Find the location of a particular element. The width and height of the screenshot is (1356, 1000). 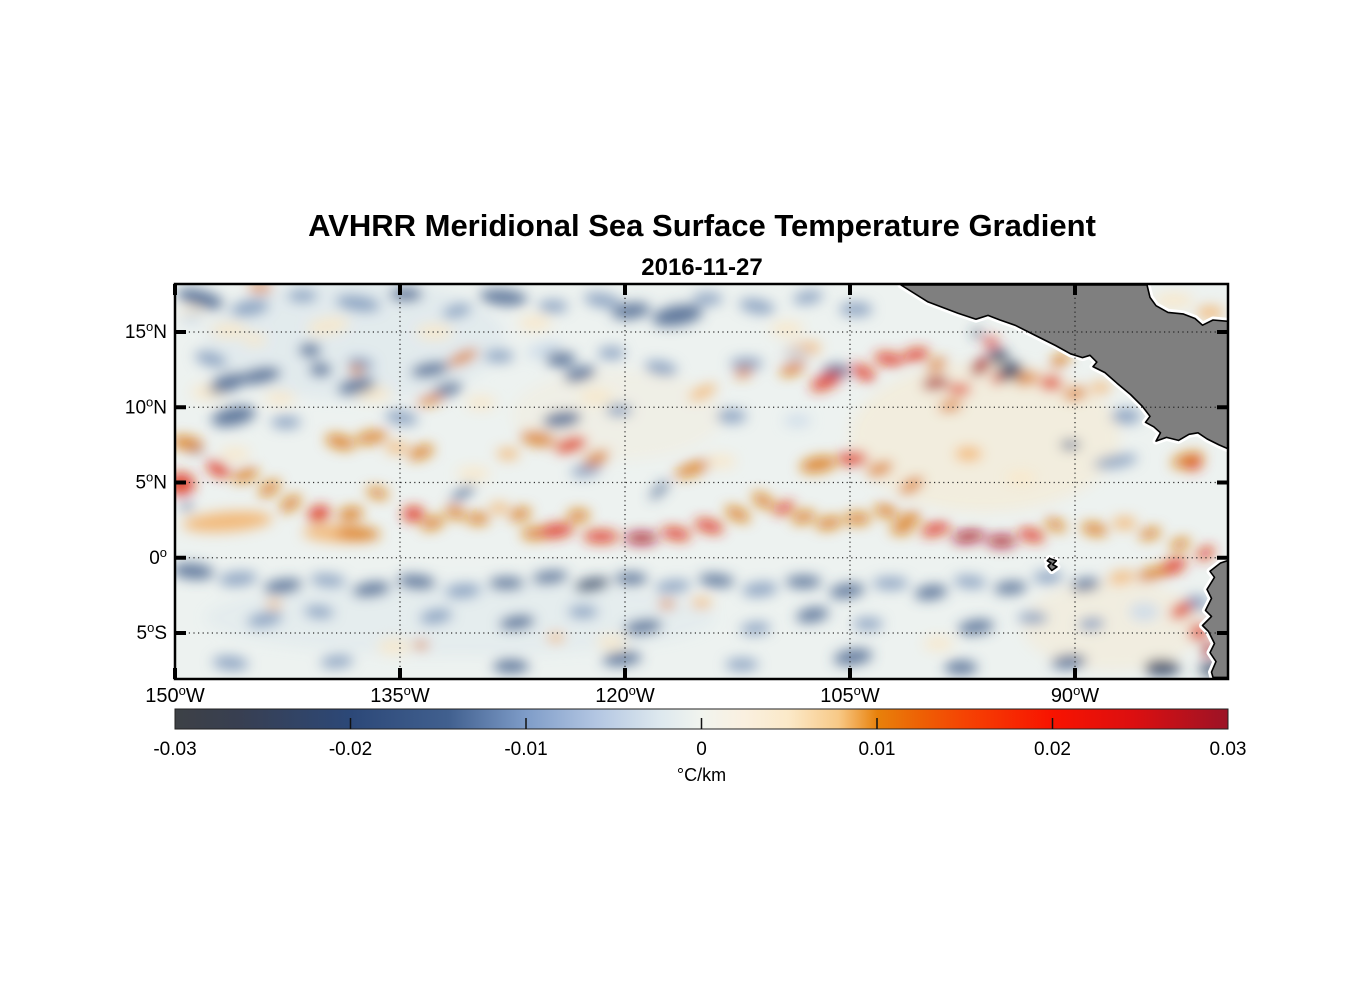

colorbar-tick-label: -0.02 is located at coordinates (350, 749).